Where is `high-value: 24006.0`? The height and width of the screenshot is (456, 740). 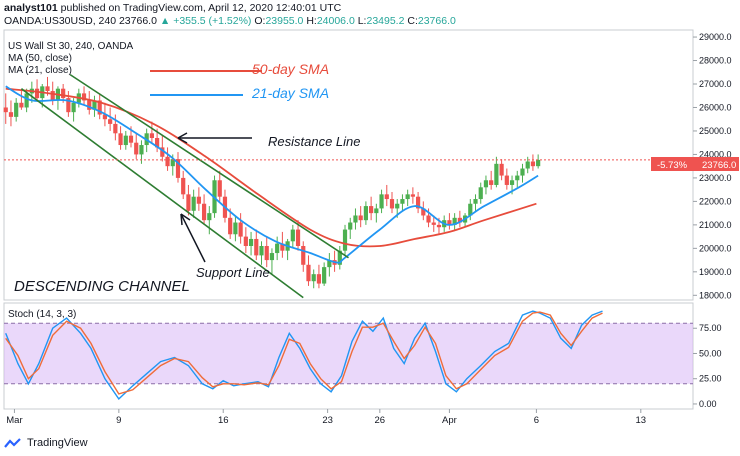
high-value: 24006.0 is located at coordinates (335, 21).